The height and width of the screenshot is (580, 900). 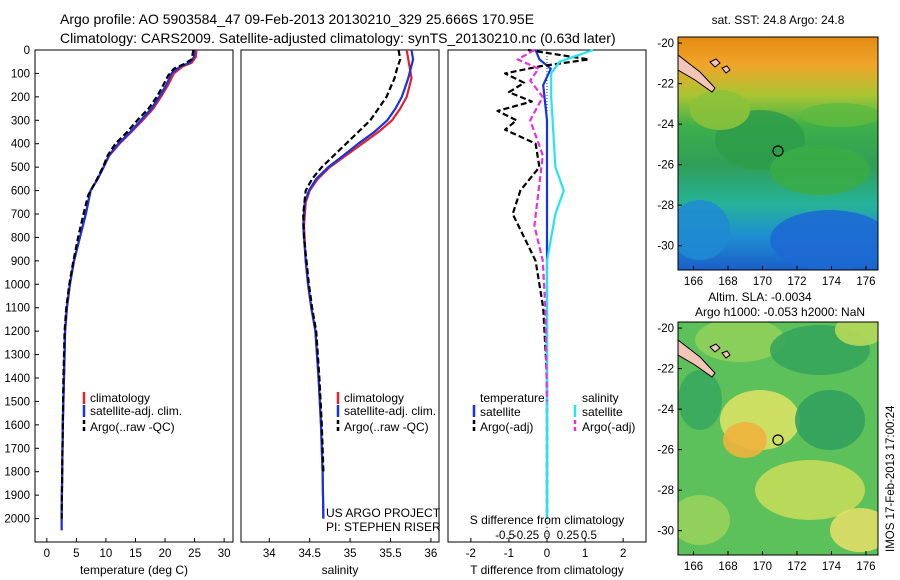 I want to click on map-lat-tick-label: -30, so click(x=665, y=247).